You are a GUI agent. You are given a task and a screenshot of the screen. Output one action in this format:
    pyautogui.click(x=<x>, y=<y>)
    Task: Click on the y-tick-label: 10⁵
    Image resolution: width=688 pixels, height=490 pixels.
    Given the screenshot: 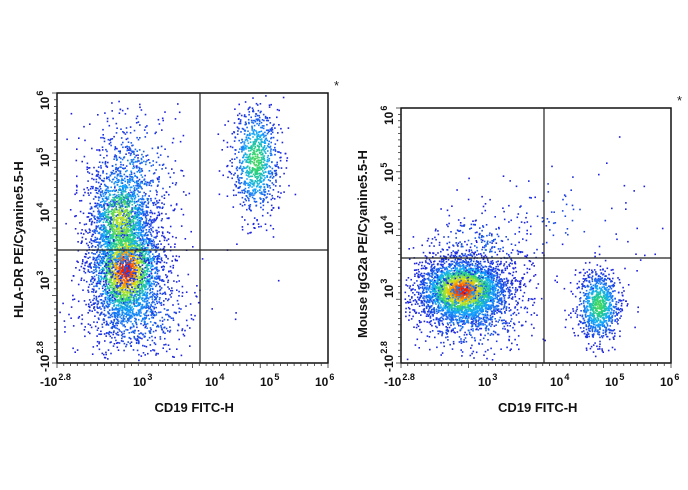 What is the action you would take?
    pyautogui.click(x=387, y=172)
    